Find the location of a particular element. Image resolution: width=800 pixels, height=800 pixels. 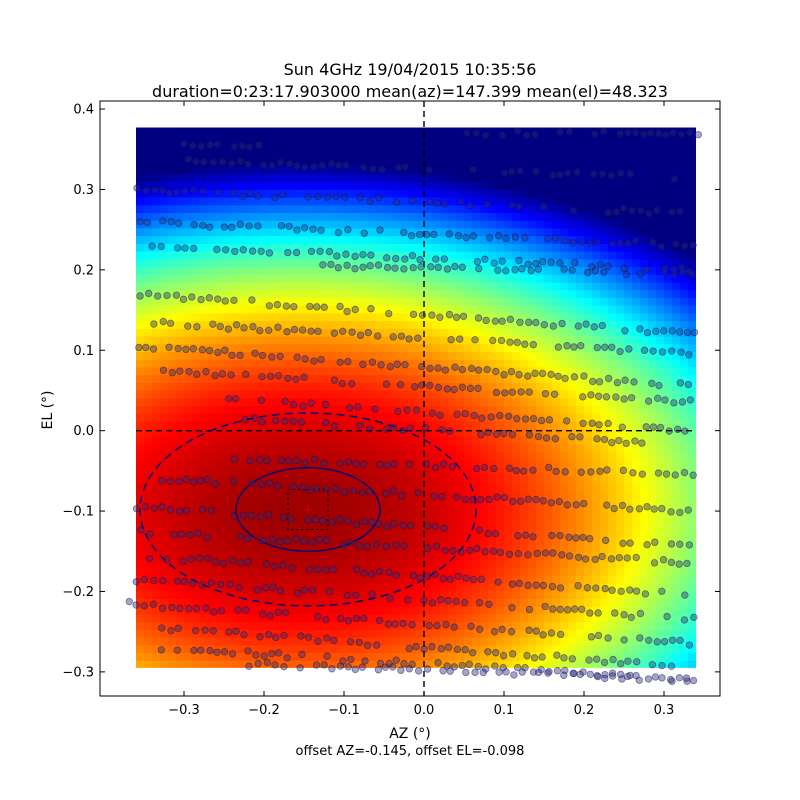

scan-point is located at coordinates (630, 173).